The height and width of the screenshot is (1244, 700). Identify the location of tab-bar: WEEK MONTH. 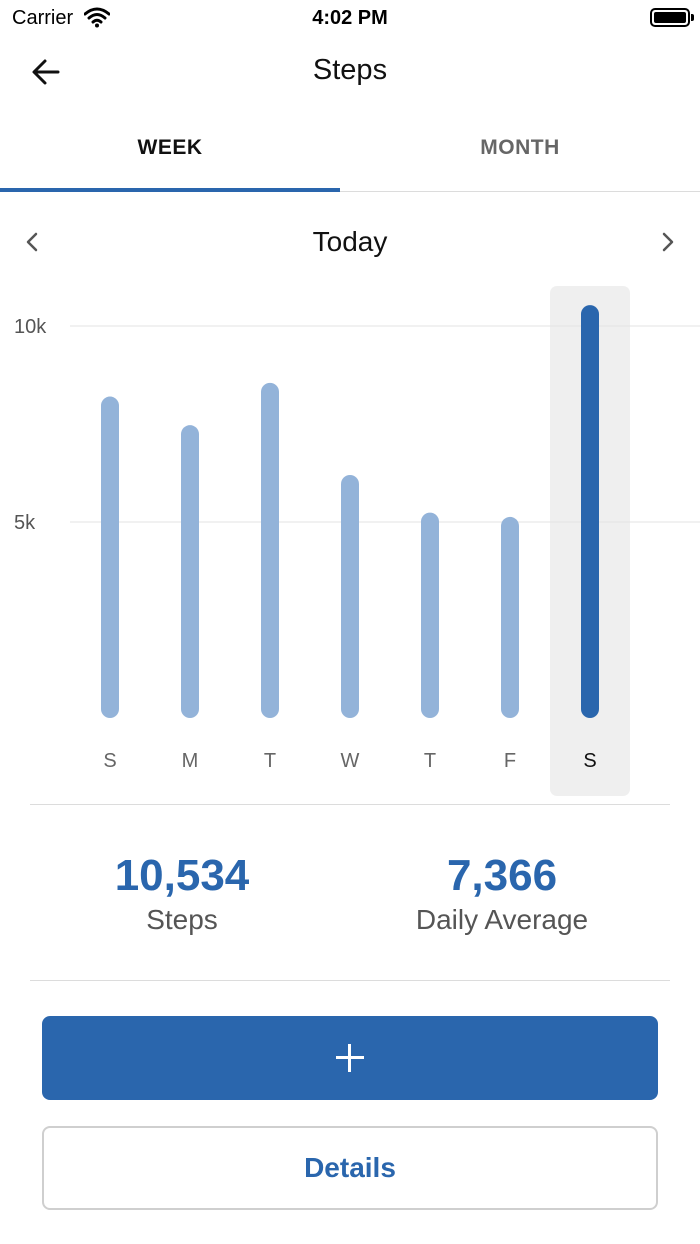
(350, 151).